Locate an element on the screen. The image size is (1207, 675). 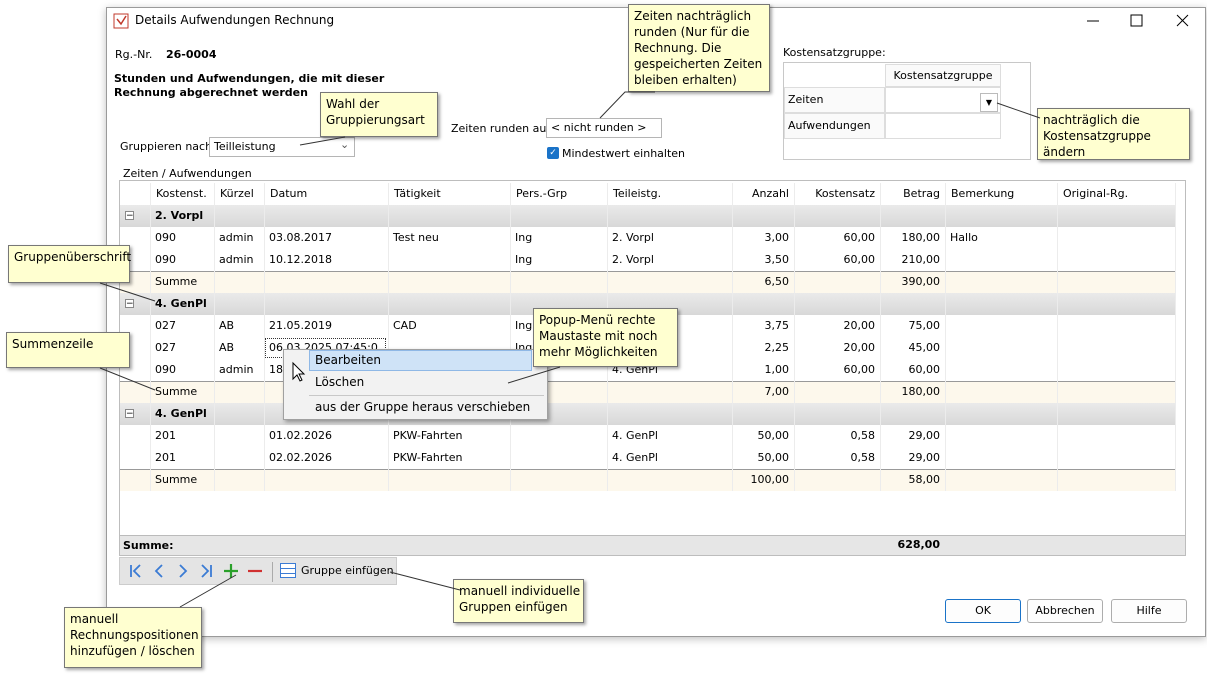
sum-label: Summe is located at coordinates (176, 479).